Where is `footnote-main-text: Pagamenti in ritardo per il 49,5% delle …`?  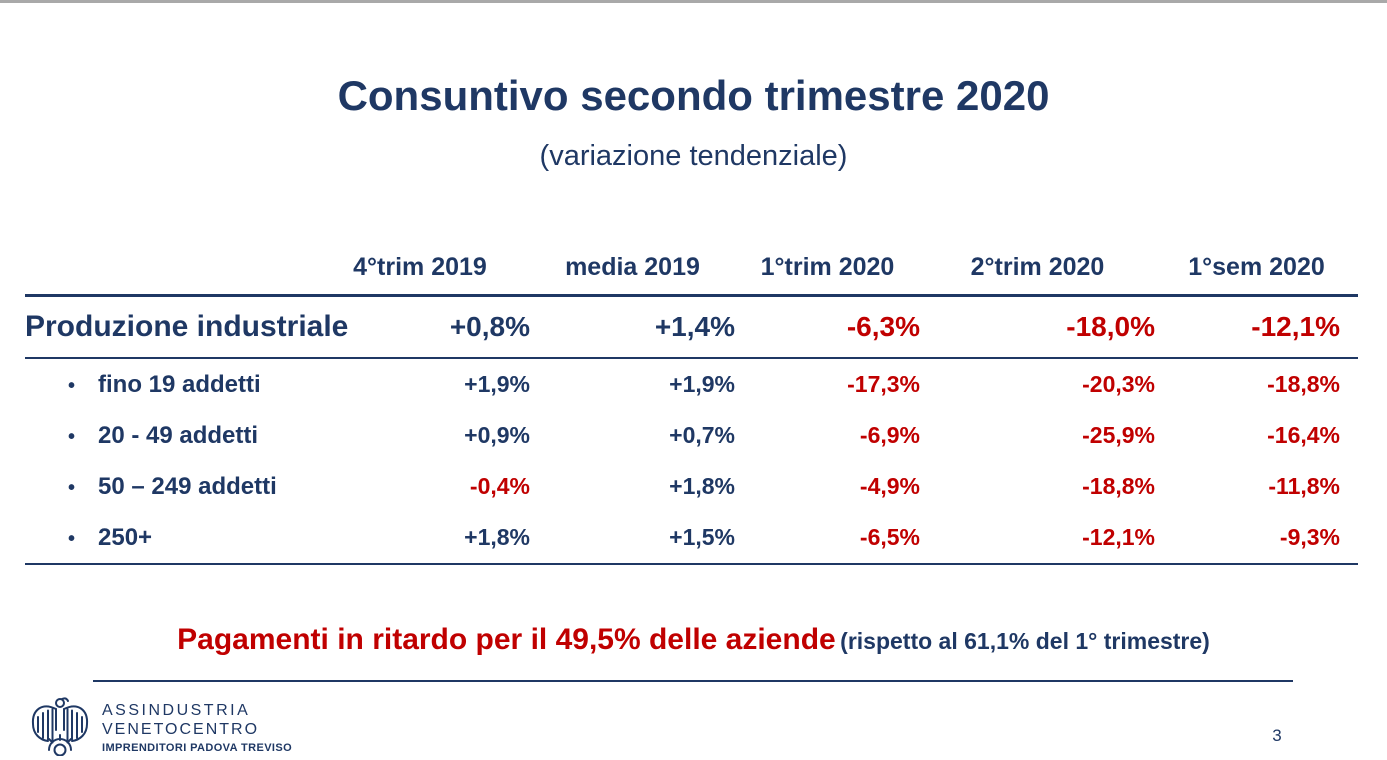
footnote-main-text: Pagamenti in ritardo per il 49,5% delle … is located at coordinates (506, 639).